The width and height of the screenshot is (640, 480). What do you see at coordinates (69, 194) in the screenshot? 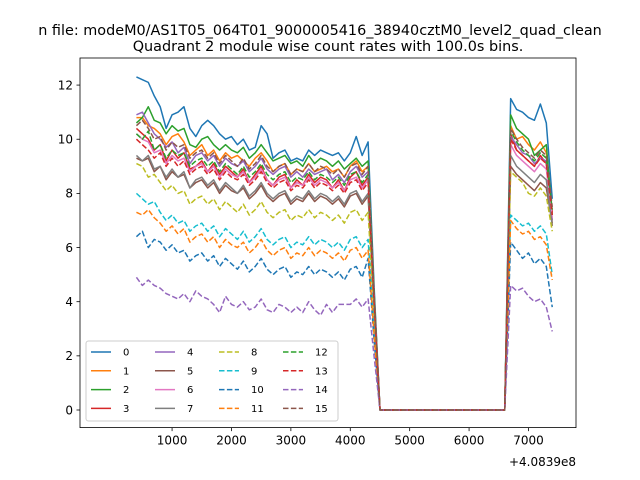
I see `y-tick-label: 8` at bounding box center [69, 194].